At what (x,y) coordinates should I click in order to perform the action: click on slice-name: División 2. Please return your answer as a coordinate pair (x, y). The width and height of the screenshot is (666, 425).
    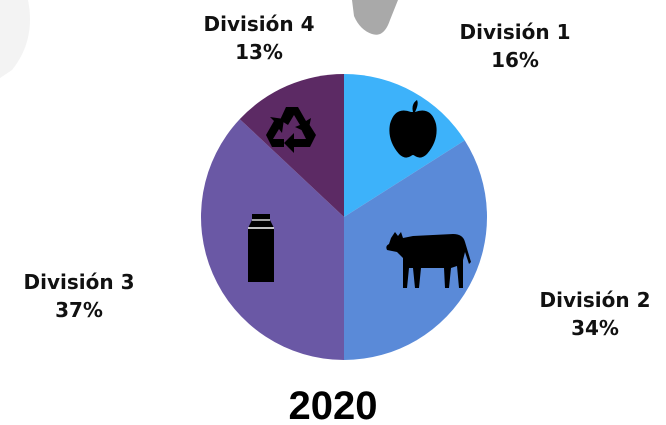
    Looking at the image, I should click on (595, 300).